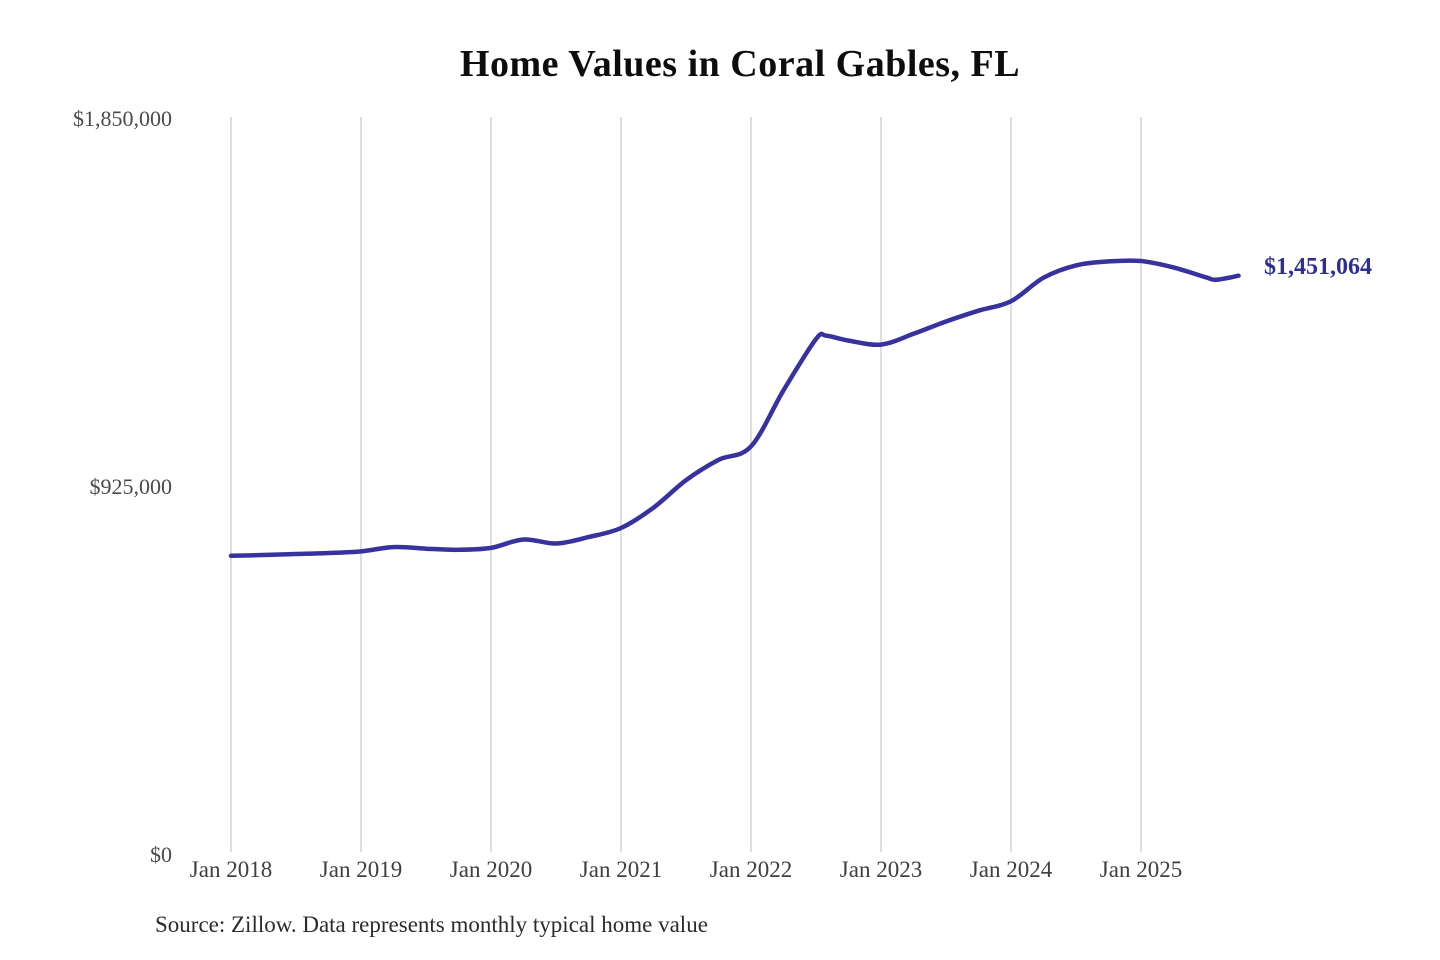  I want to click on y-axis-tick-label: $1,850,000, so click(122, 118).